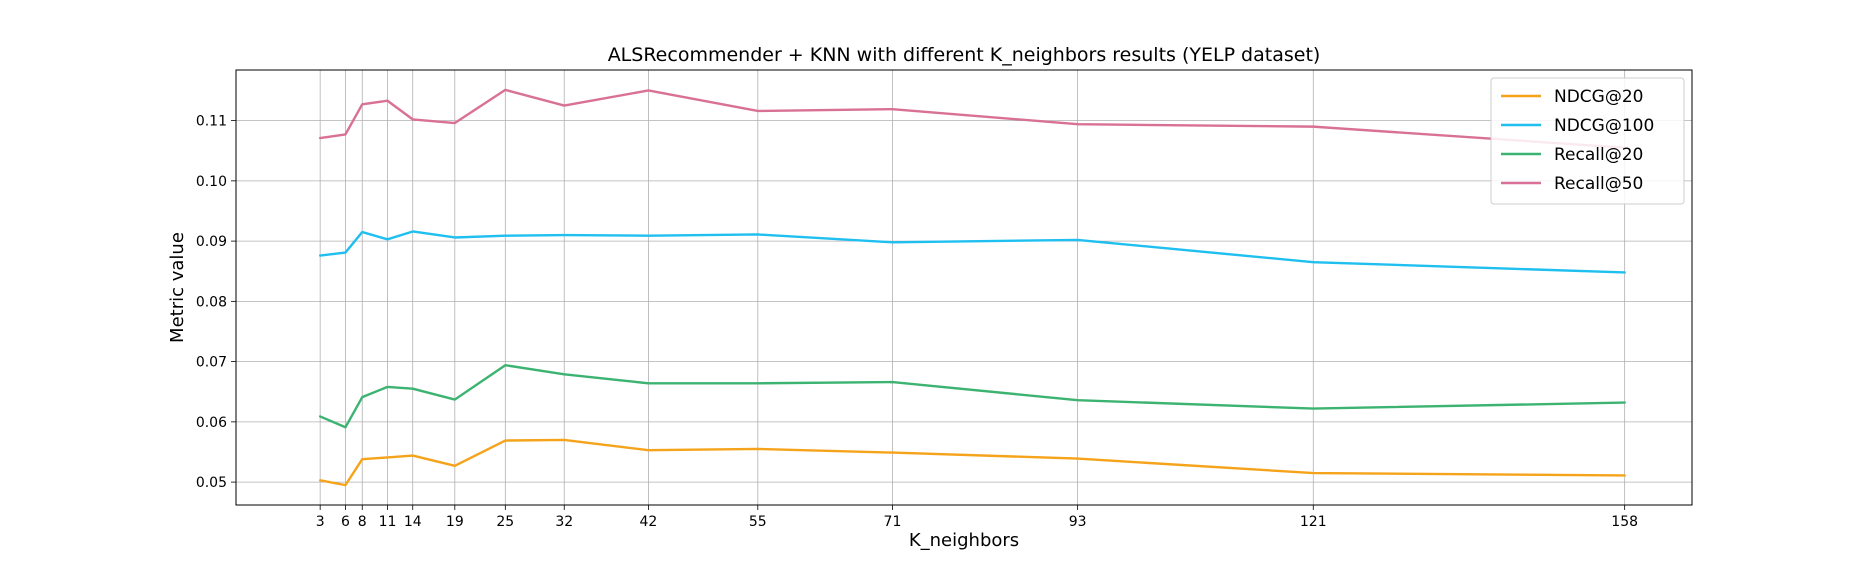 The image size is (1872, 576). Describe the element at coordinates (211, 483) in the screenshot. I see `y-tick-label: 0.05` at that location.